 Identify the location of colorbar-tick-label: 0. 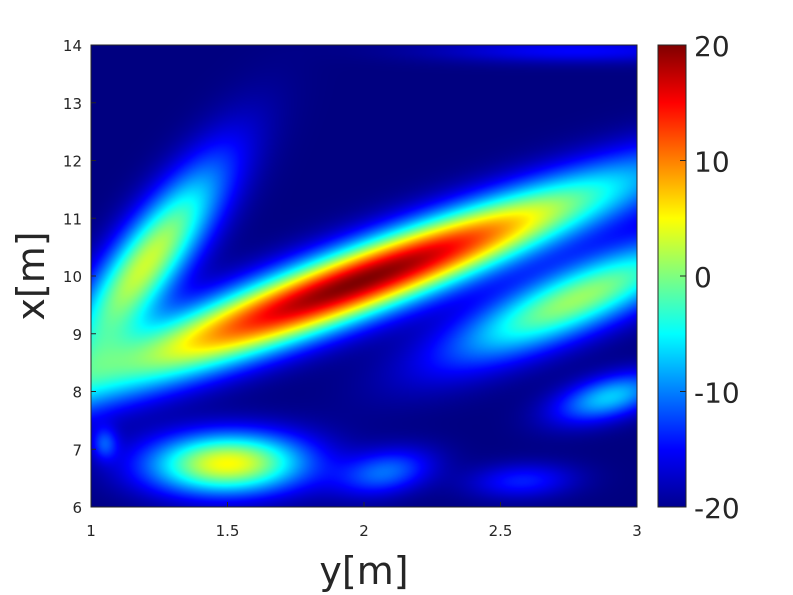
(703, 277).